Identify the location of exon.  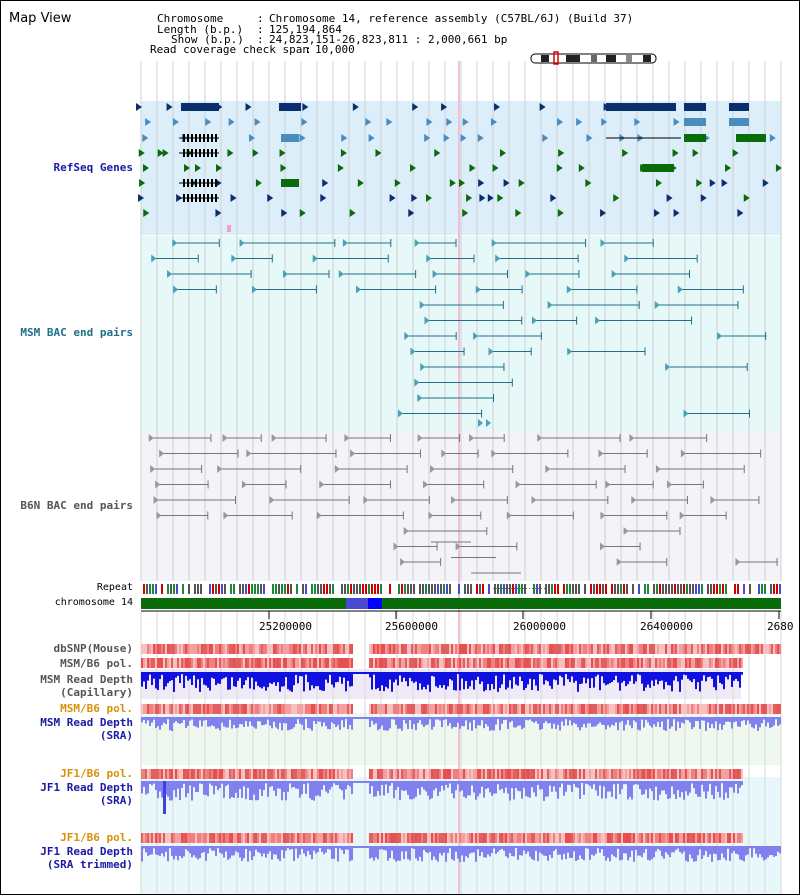
(196, 183).